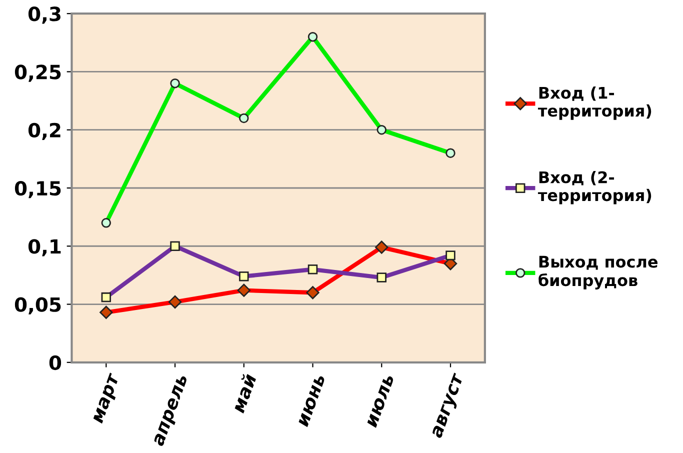 Image resolution: width=683 pixels, height=453 pixels. What do you see at coordinates (449, 406) in the screenshot?
I see `x-tick-label: август` at bounding box center [449, 406].